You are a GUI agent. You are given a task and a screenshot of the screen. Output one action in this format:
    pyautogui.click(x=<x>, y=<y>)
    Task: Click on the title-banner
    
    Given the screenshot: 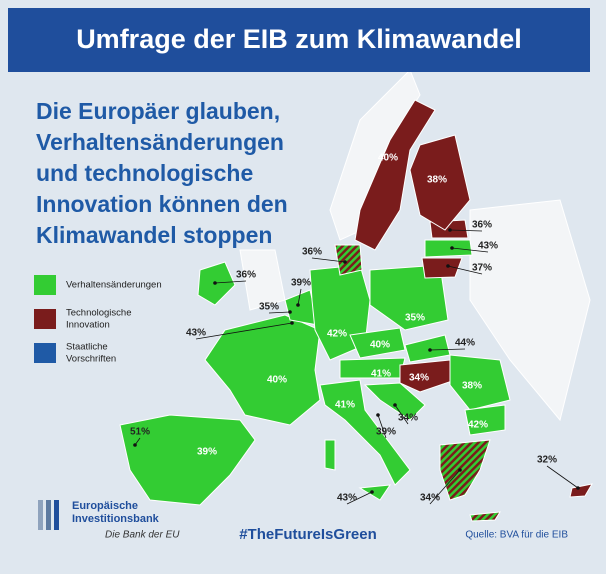 What is the action you would take?
    pyautogui.click(x=299, y=40)
    